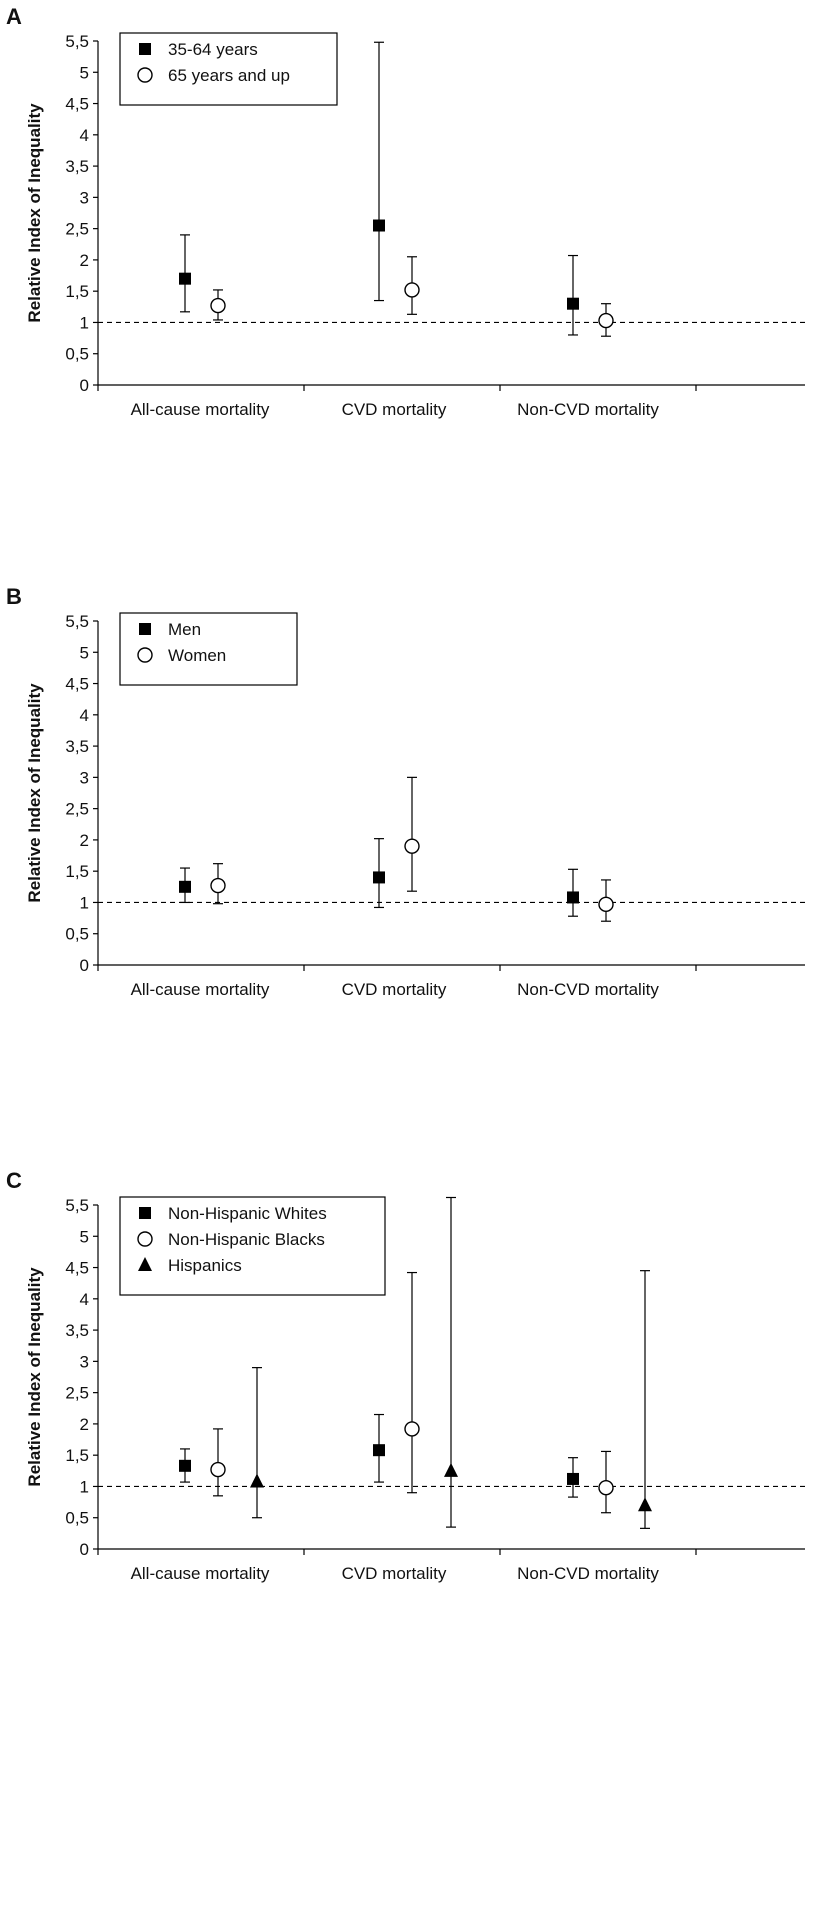  What do you see at coordinates (229, 75) in the screenshot?
I see `legend-label: 65 years and up` at bounding box center [229, 75].